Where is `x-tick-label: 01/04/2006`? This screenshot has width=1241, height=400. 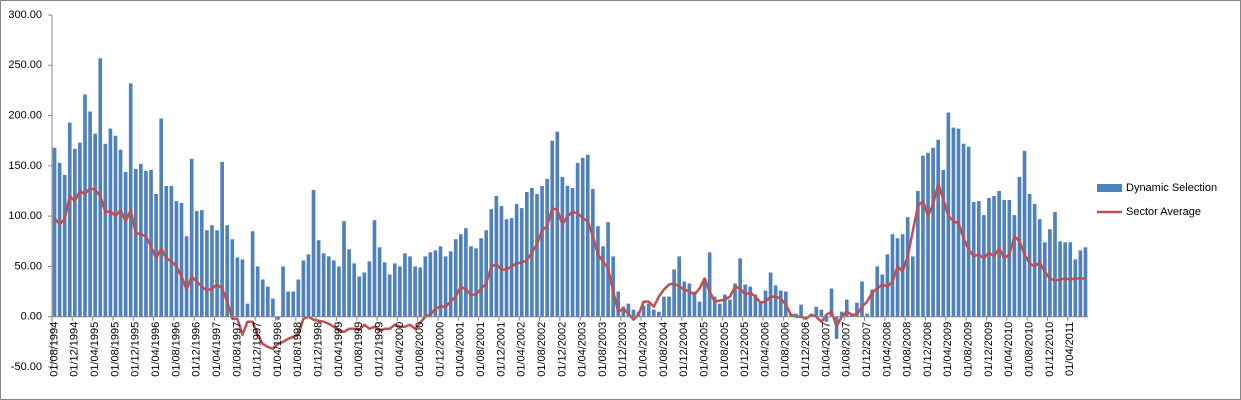
x-tick-label: 01/04/2006 is located at coordinates (765, 349).